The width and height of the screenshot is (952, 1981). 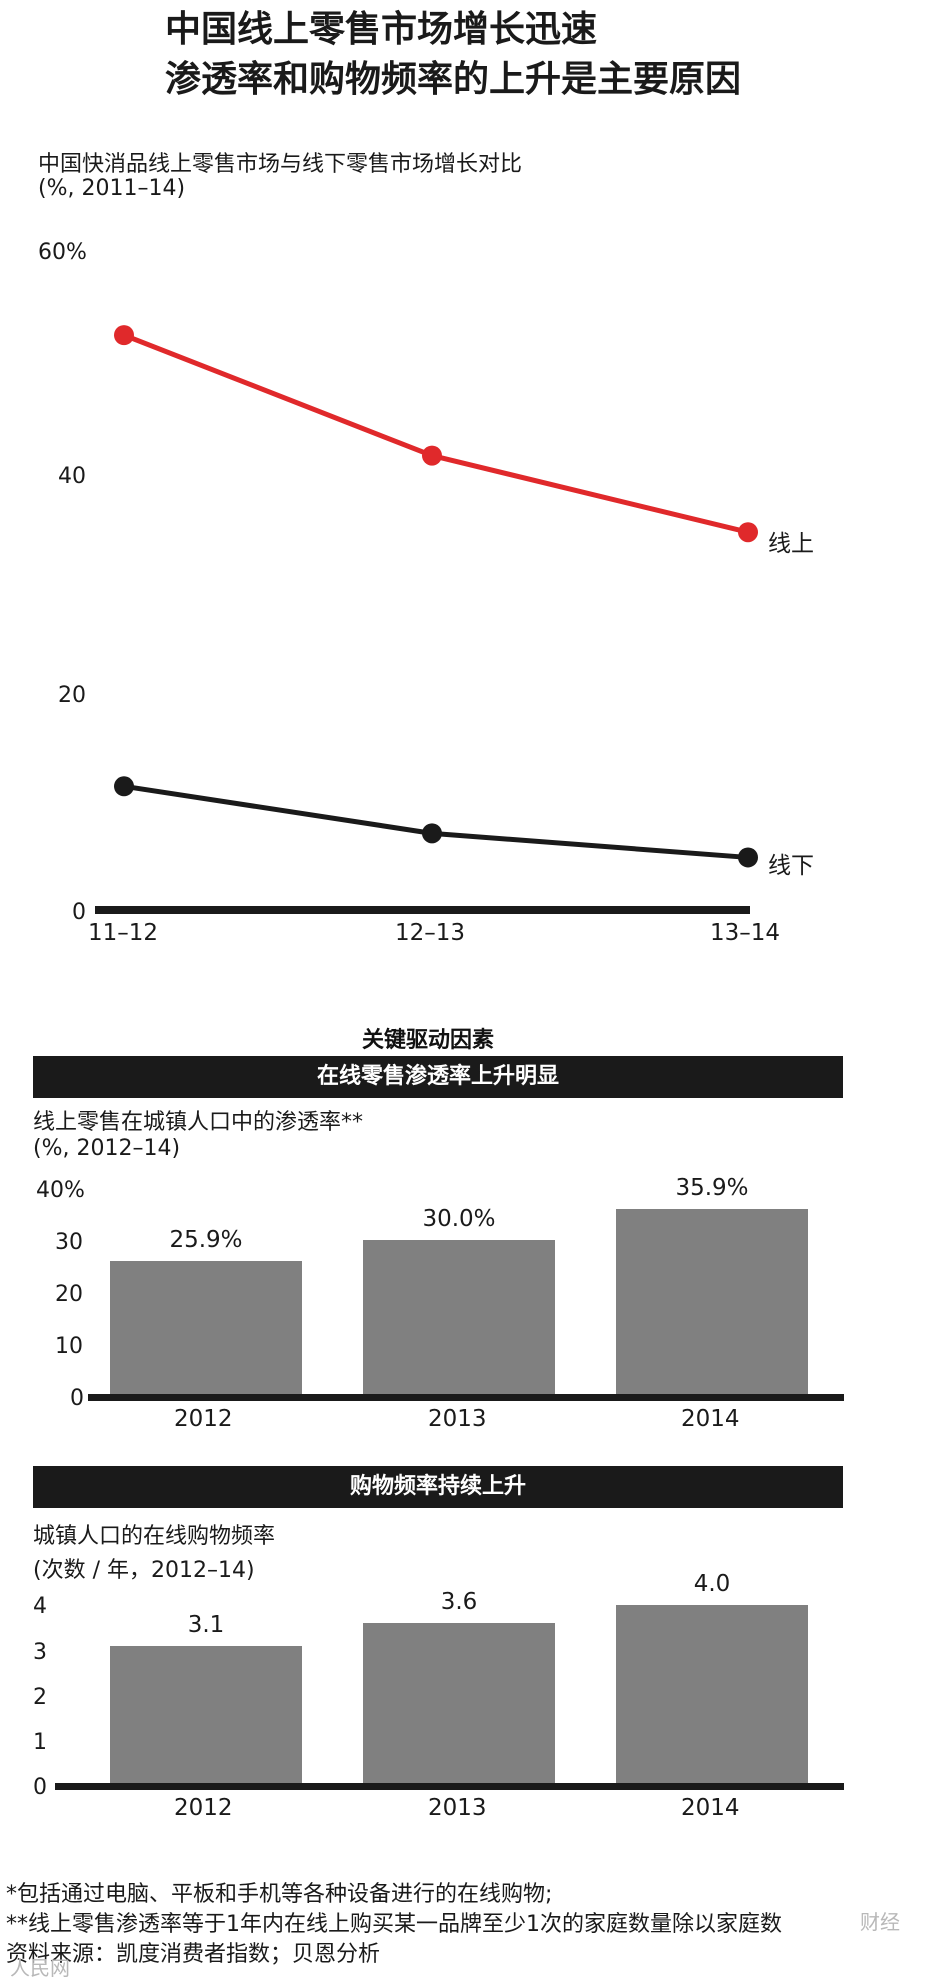 What do you see at coordinates (40, 1652) in the screenshot?
I see `freq-y-tick-3: 3` at bounding box center [40, 1652].